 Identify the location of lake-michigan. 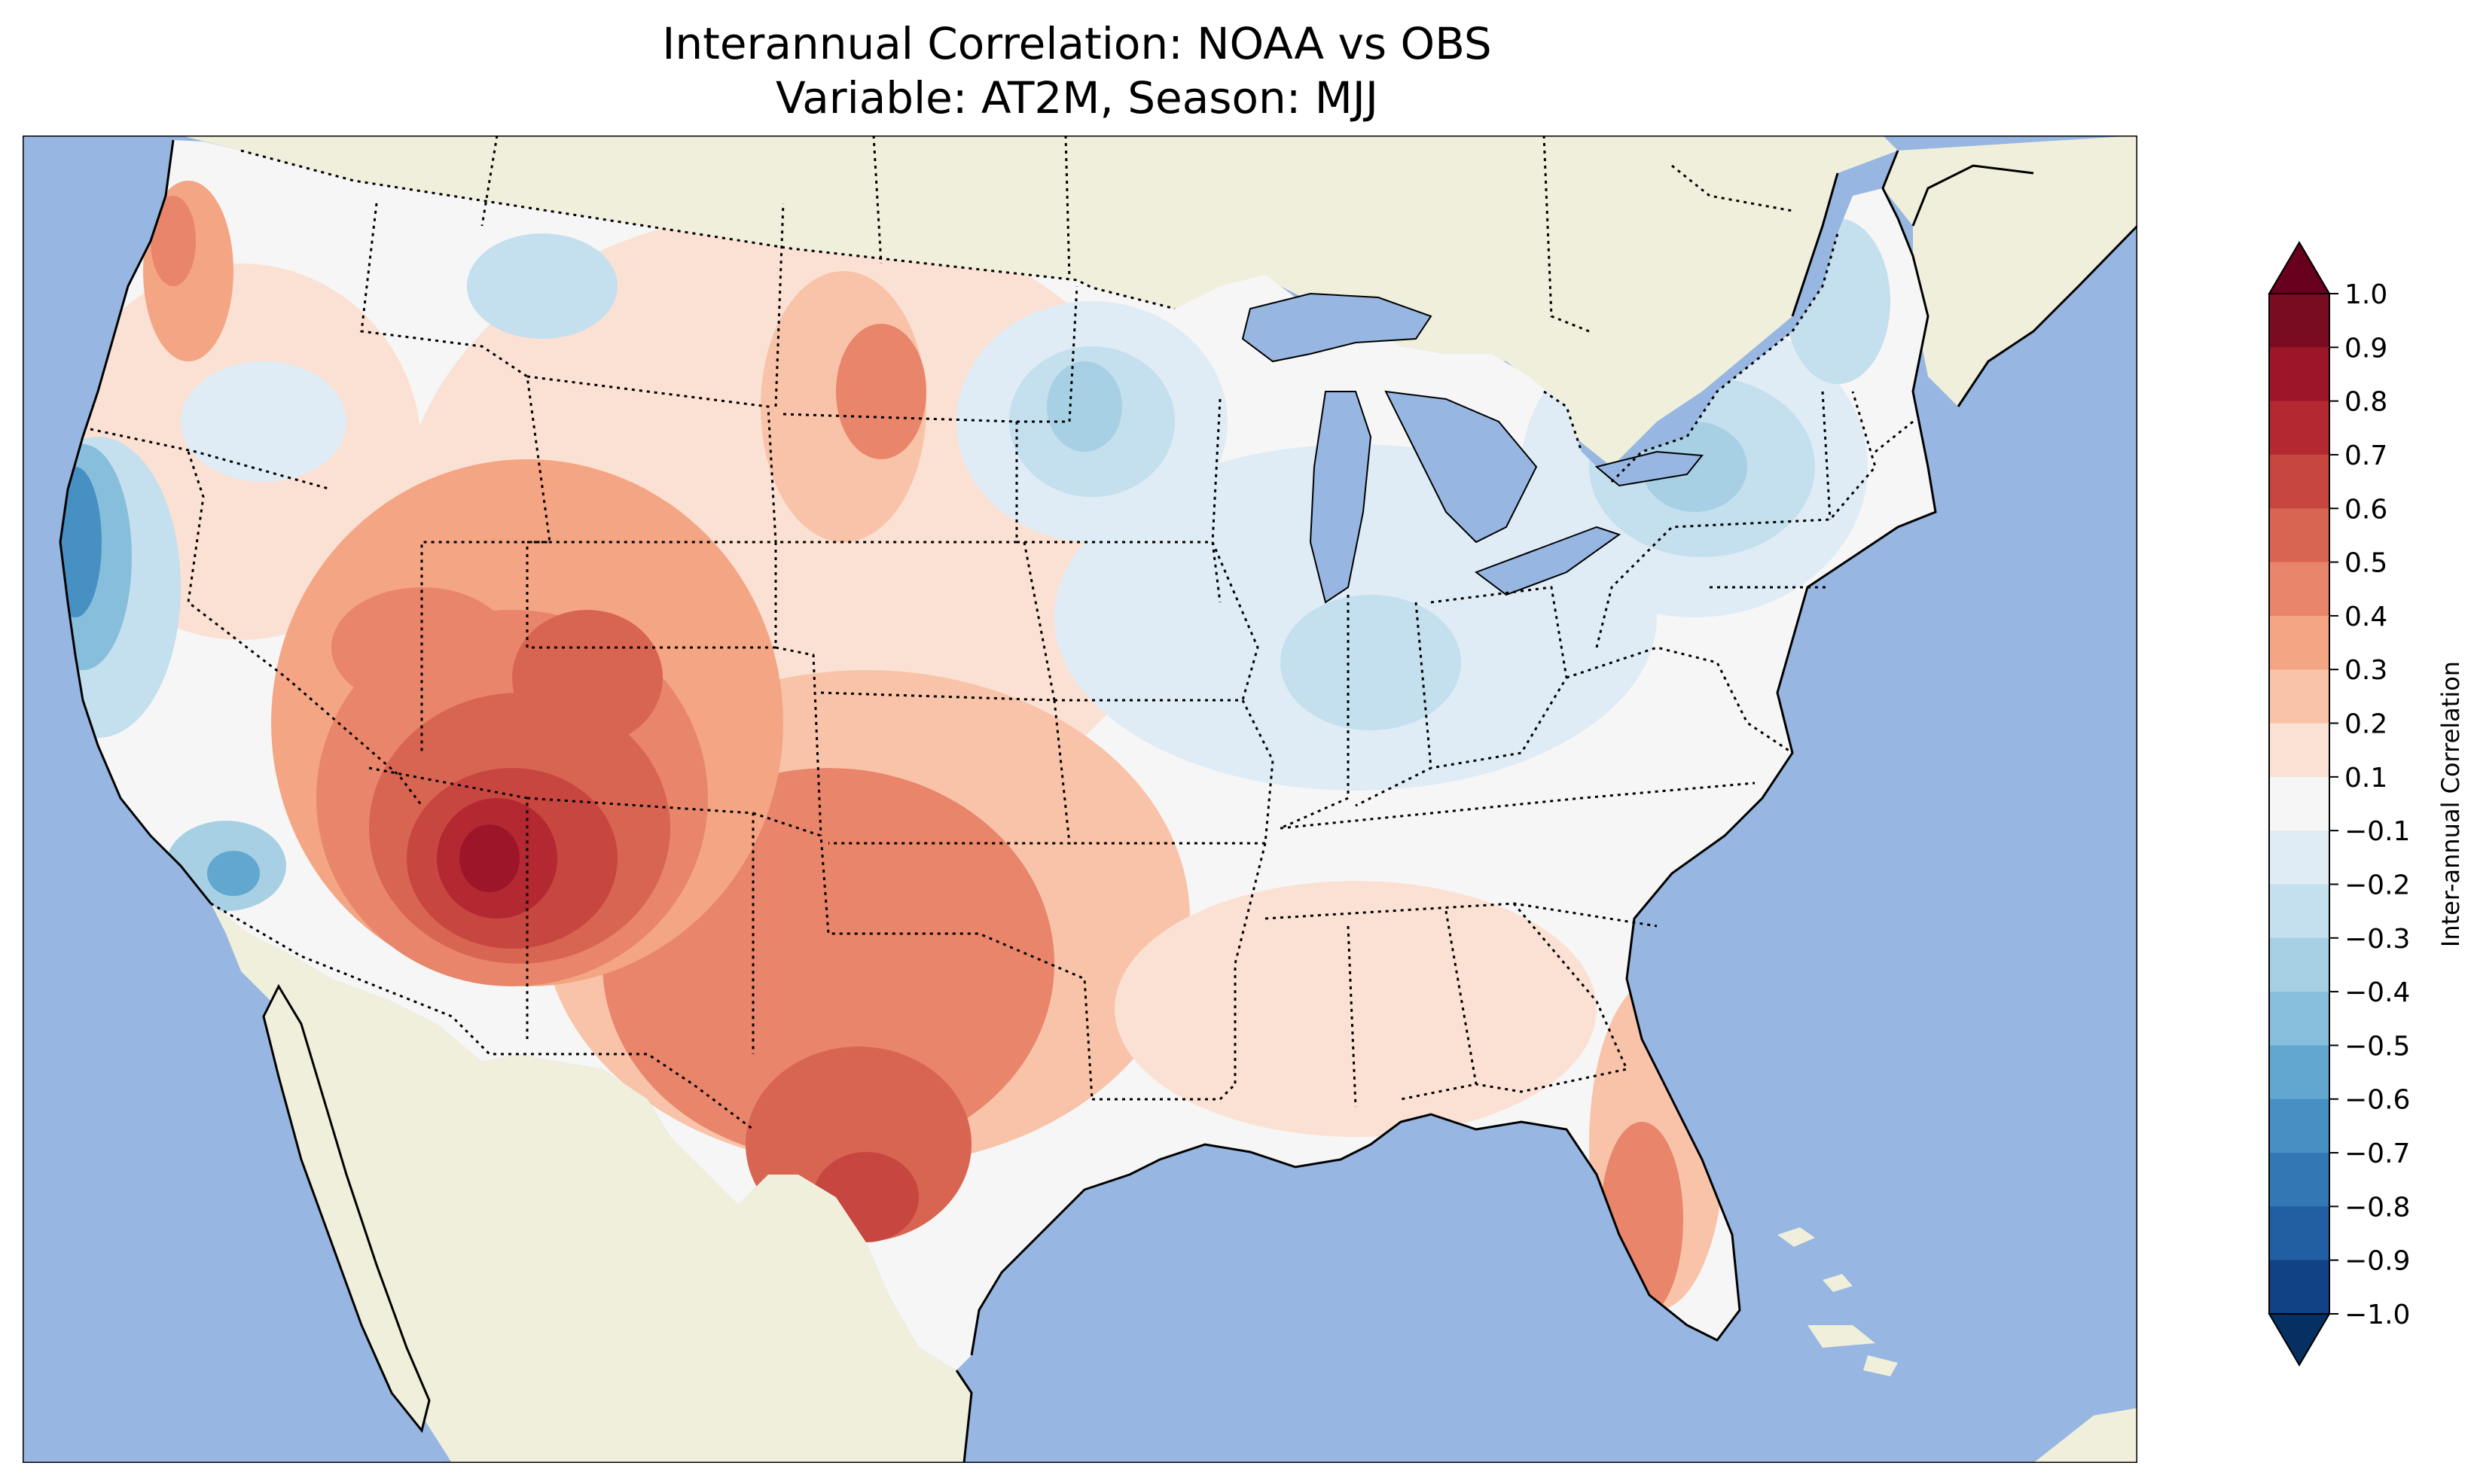
(1340, 497).